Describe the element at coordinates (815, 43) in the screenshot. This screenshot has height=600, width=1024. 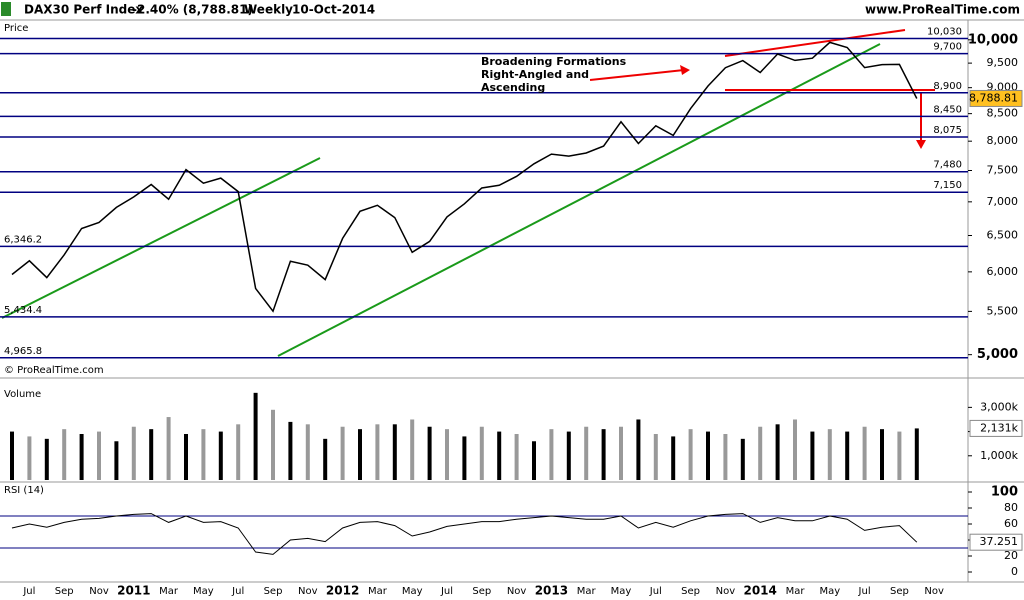
I see `resistance-line` at that location.